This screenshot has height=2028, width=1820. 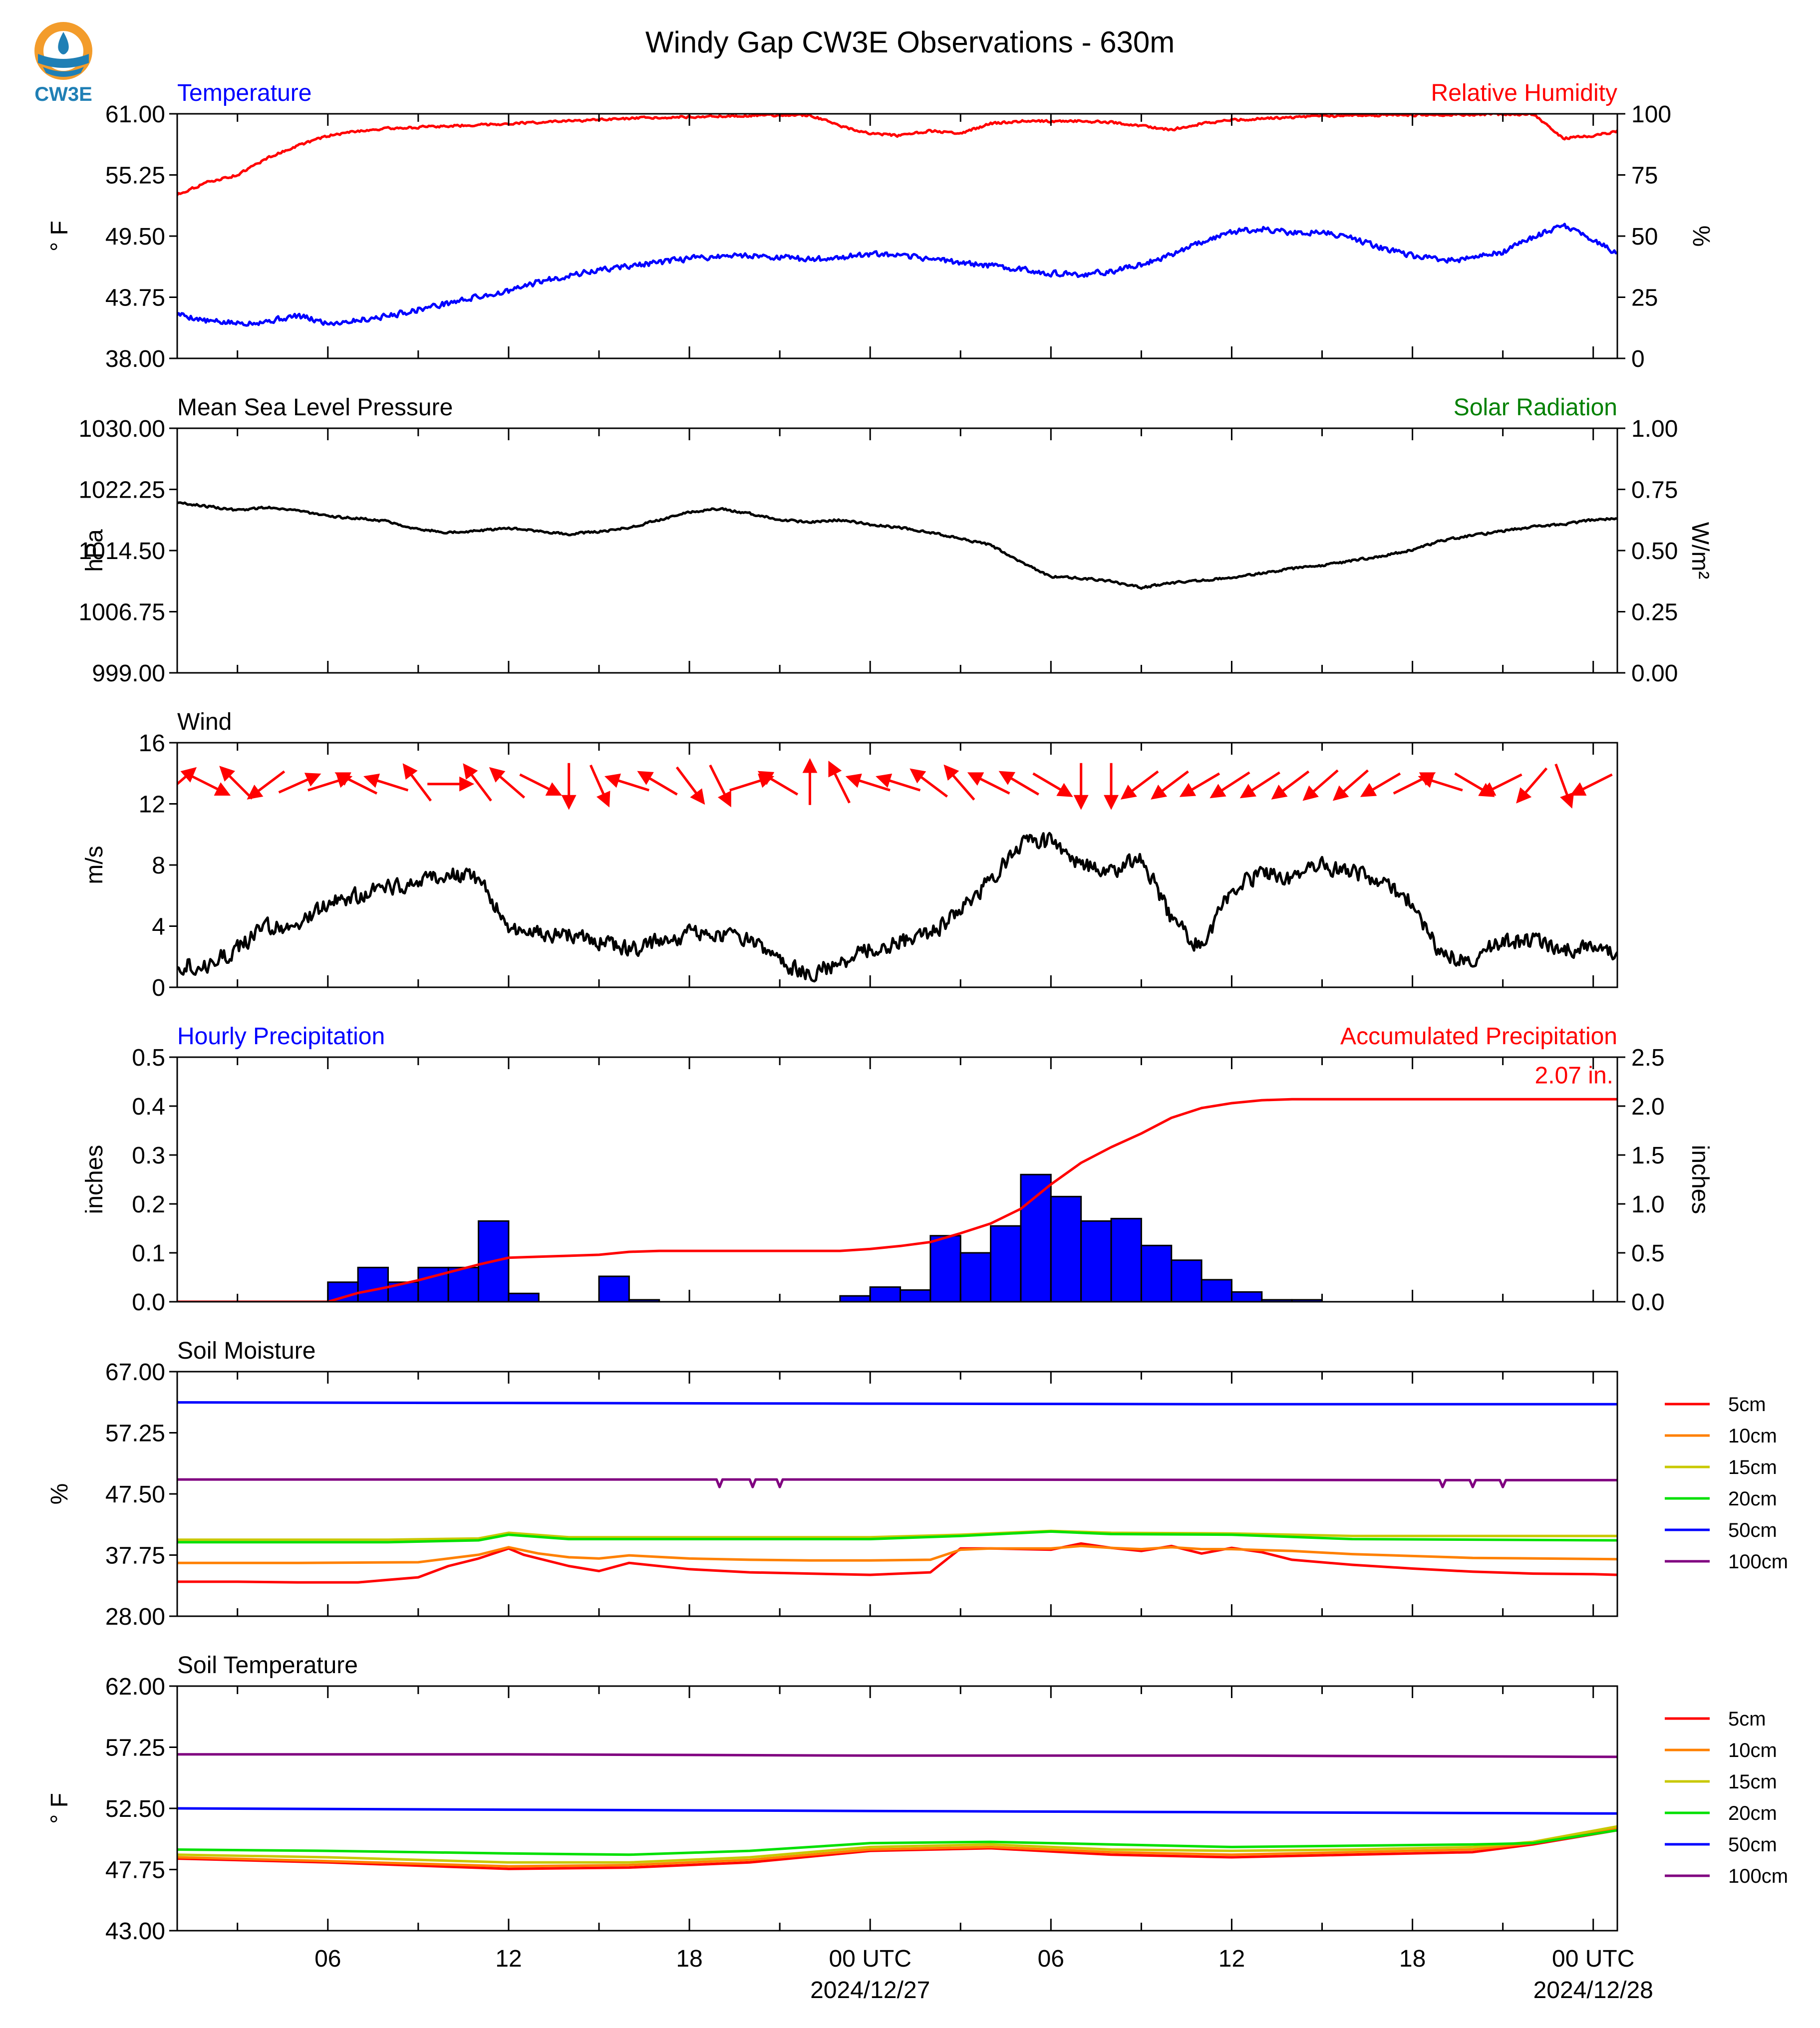 I want to click on x-date-label: 2024/12/27, so click(x=870, y=1990).